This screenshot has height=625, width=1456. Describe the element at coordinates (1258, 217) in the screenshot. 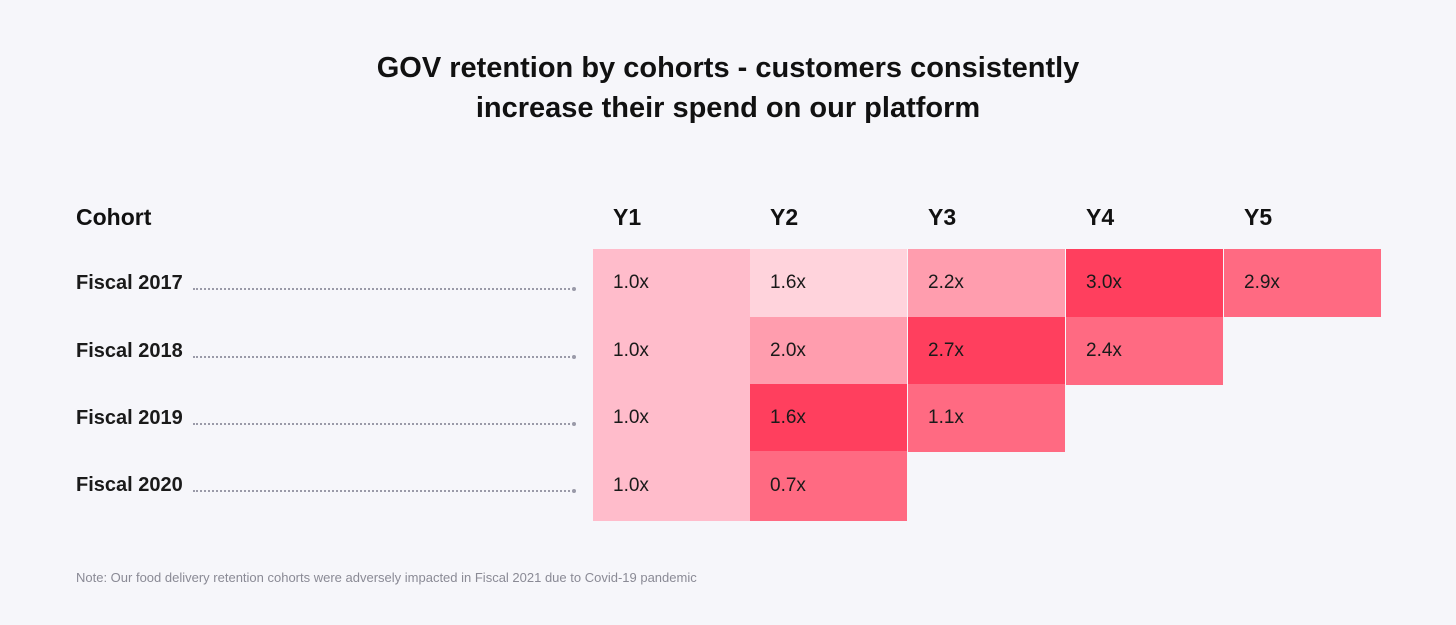

I see `column-header-y5: Y5` at that location.